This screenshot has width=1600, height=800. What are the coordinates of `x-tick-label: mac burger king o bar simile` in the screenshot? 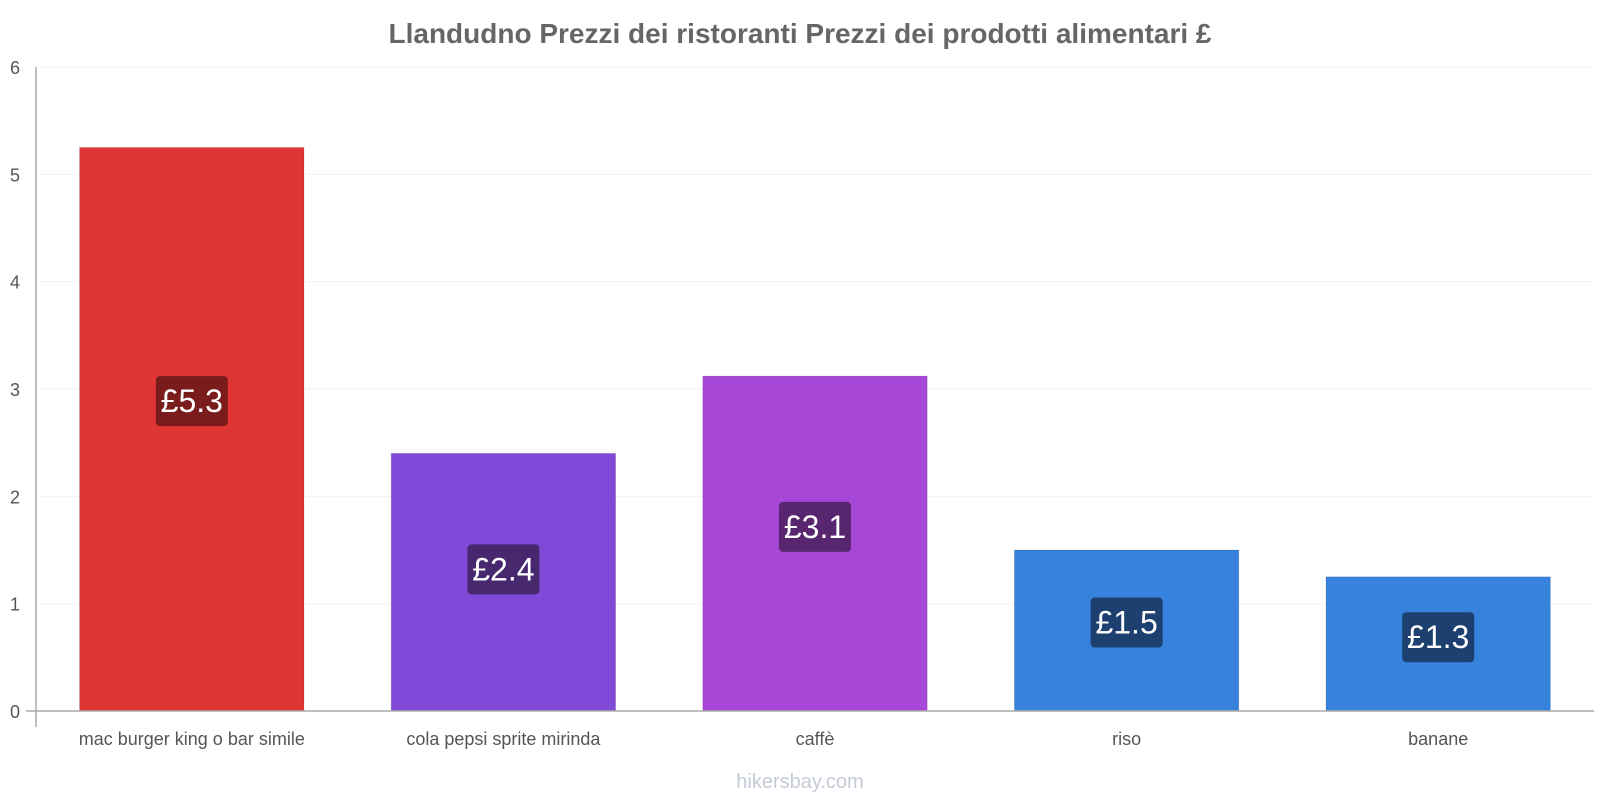 It's located at (192, 739).